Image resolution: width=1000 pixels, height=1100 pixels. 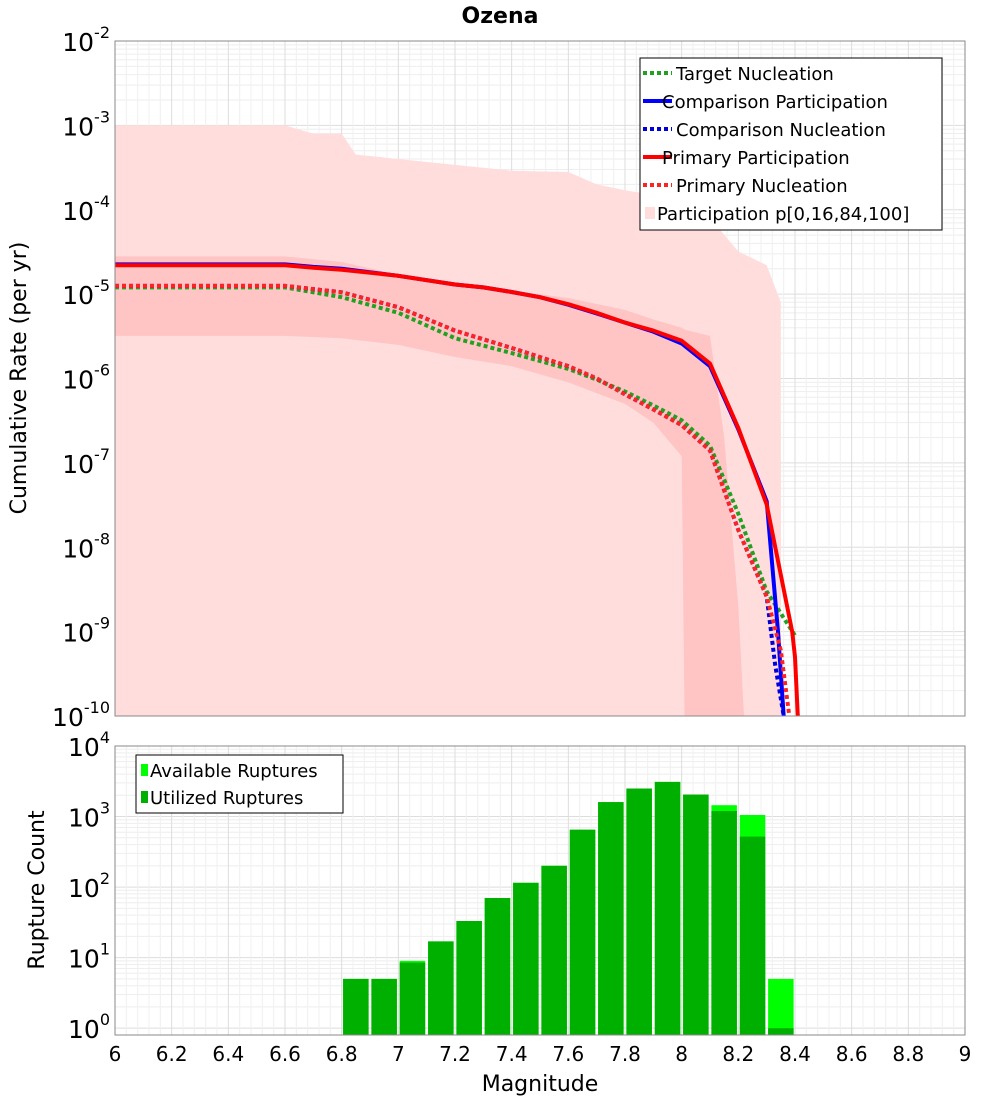 I want to click on x-tick-label: 7.8, so click(x=625, y=1054).